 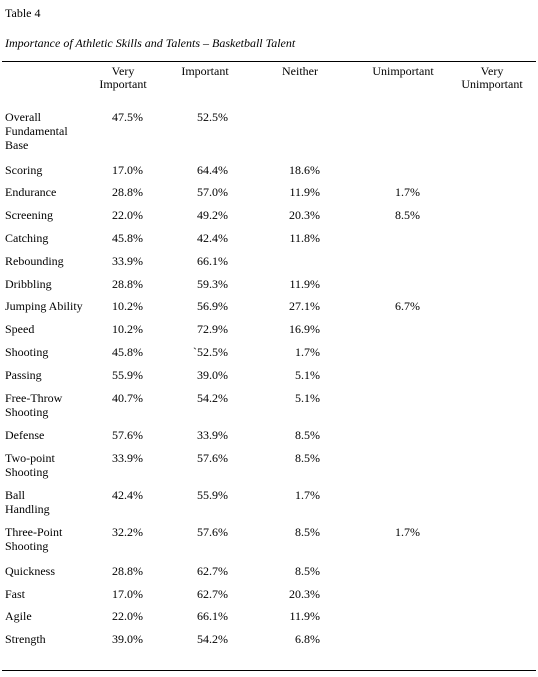 I want to click on cell-important: 49.2%, so click(x=212, y=215).